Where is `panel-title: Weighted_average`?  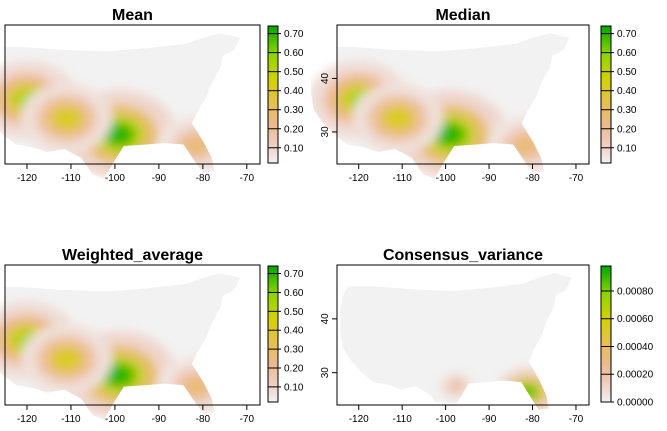
panel-title: Weighted_average is located at coordinates (132, 255).